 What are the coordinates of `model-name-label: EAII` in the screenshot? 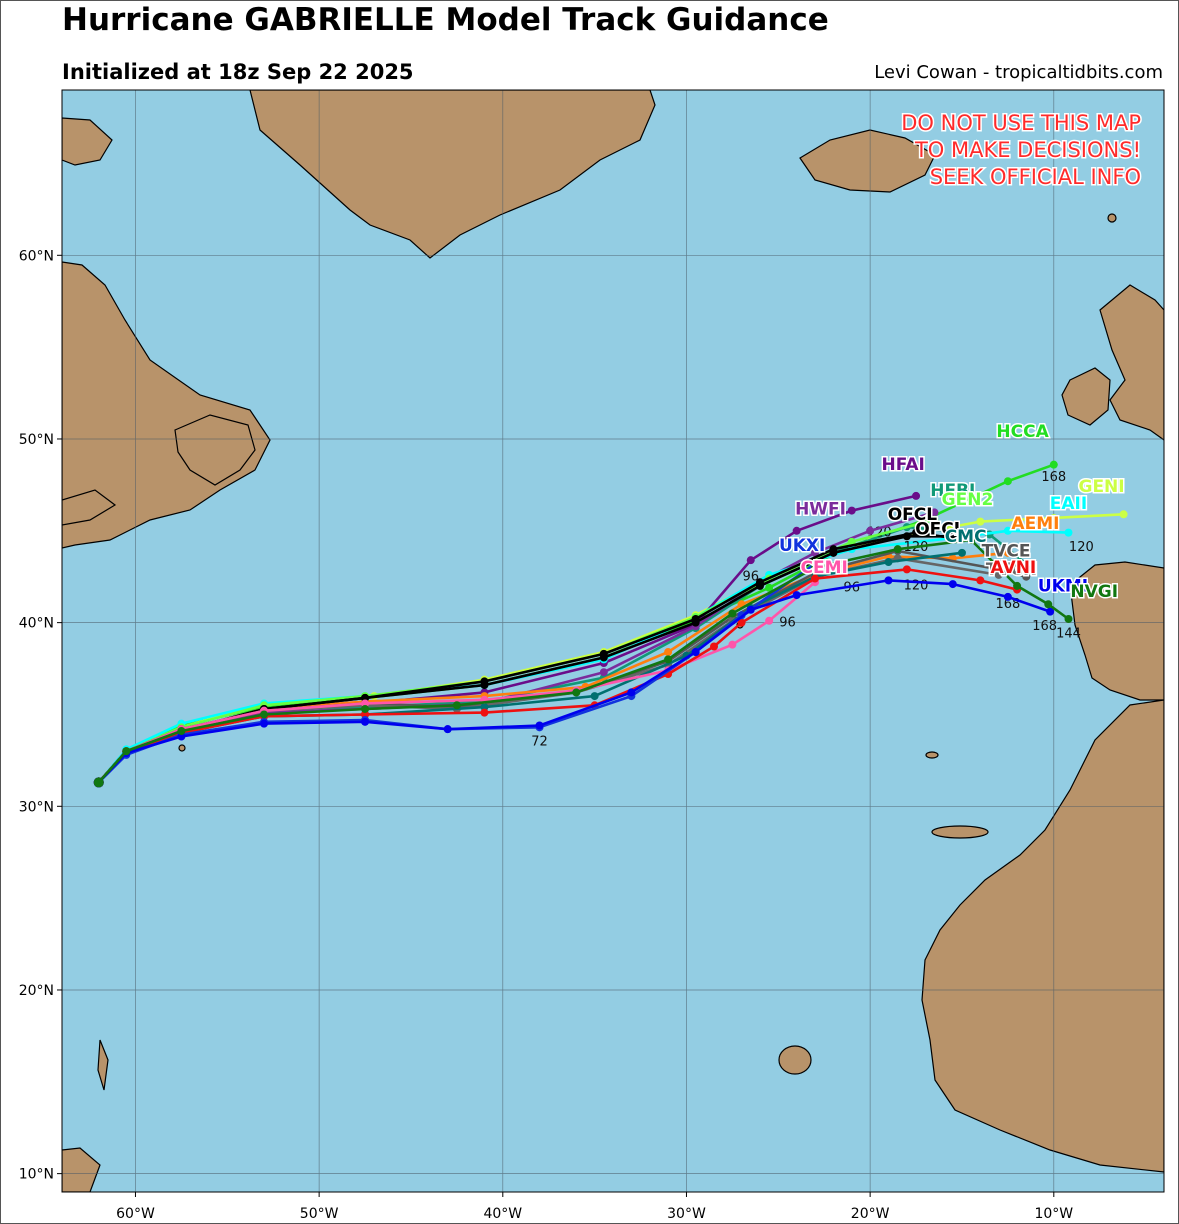 It's located at (1068, 504).